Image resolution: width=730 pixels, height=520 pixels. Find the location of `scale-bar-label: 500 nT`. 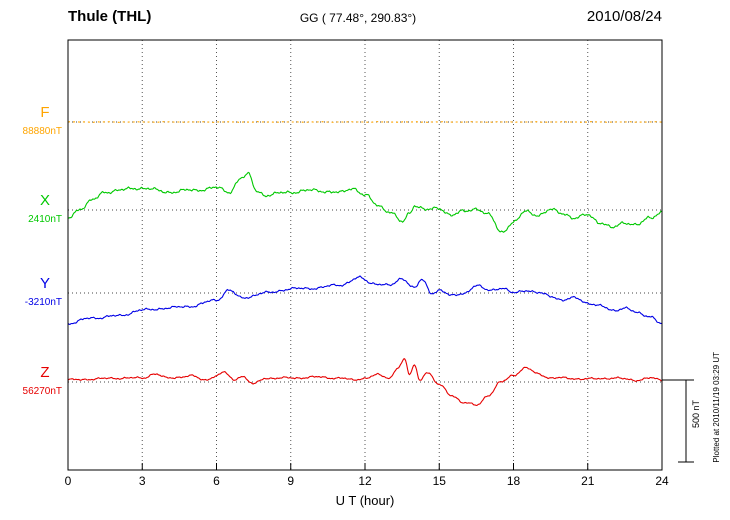

scale-bar-label: 500 nT is located at coordinates (696, 414).